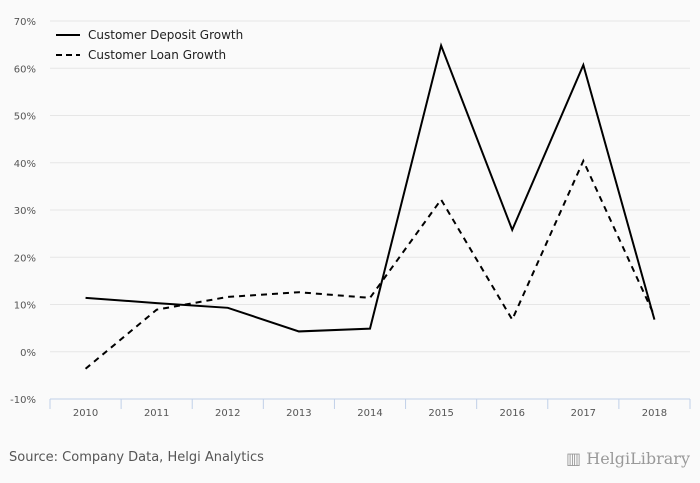 This screenshot has width=700, height=483. What do you see at coordinates (156, 413) in the screenshot?
I see `x-tick-label: 2011` at bounding box center [156, 413].